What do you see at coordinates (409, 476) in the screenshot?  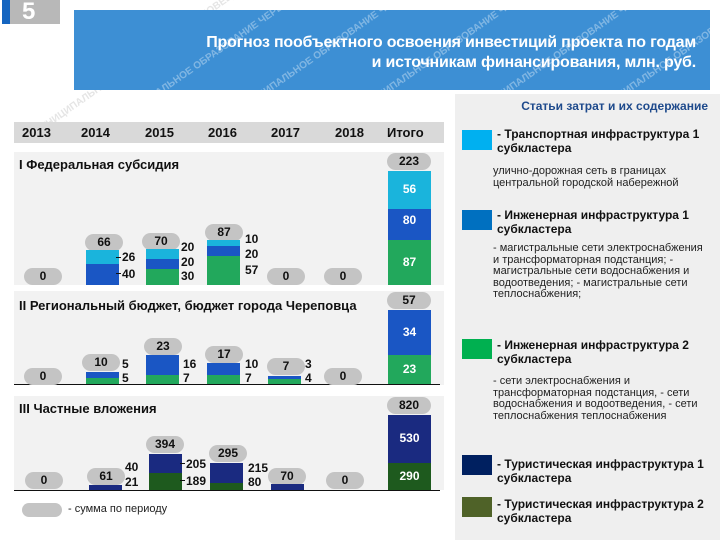 I see `total-segment-tourism-2: 290` at bounding box center [409, 476].